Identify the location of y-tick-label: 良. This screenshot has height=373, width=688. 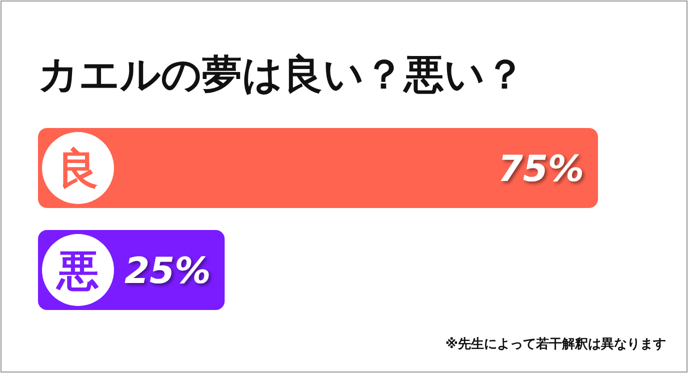
(78, 168).